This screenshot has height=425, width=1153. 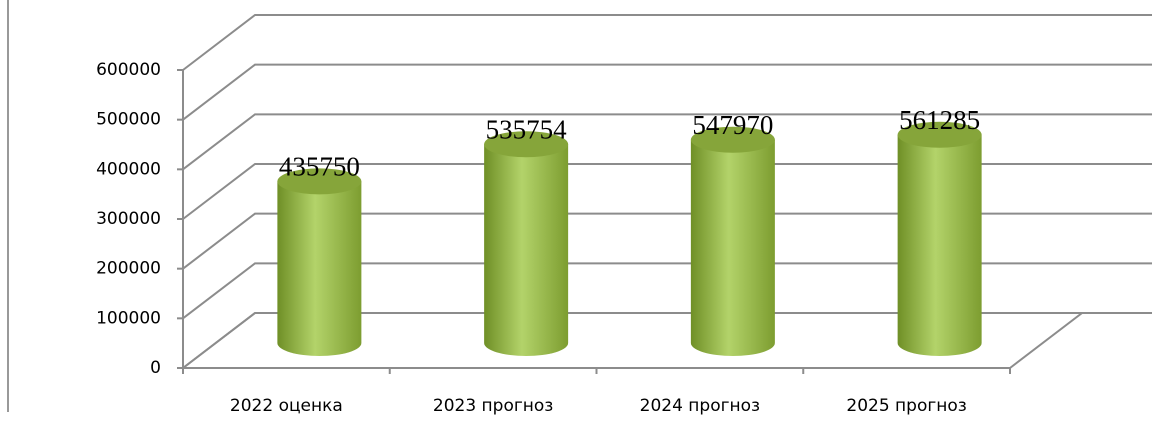 I want to click on x-tick-label: 2022 оценка, so click(x=286, y=406).